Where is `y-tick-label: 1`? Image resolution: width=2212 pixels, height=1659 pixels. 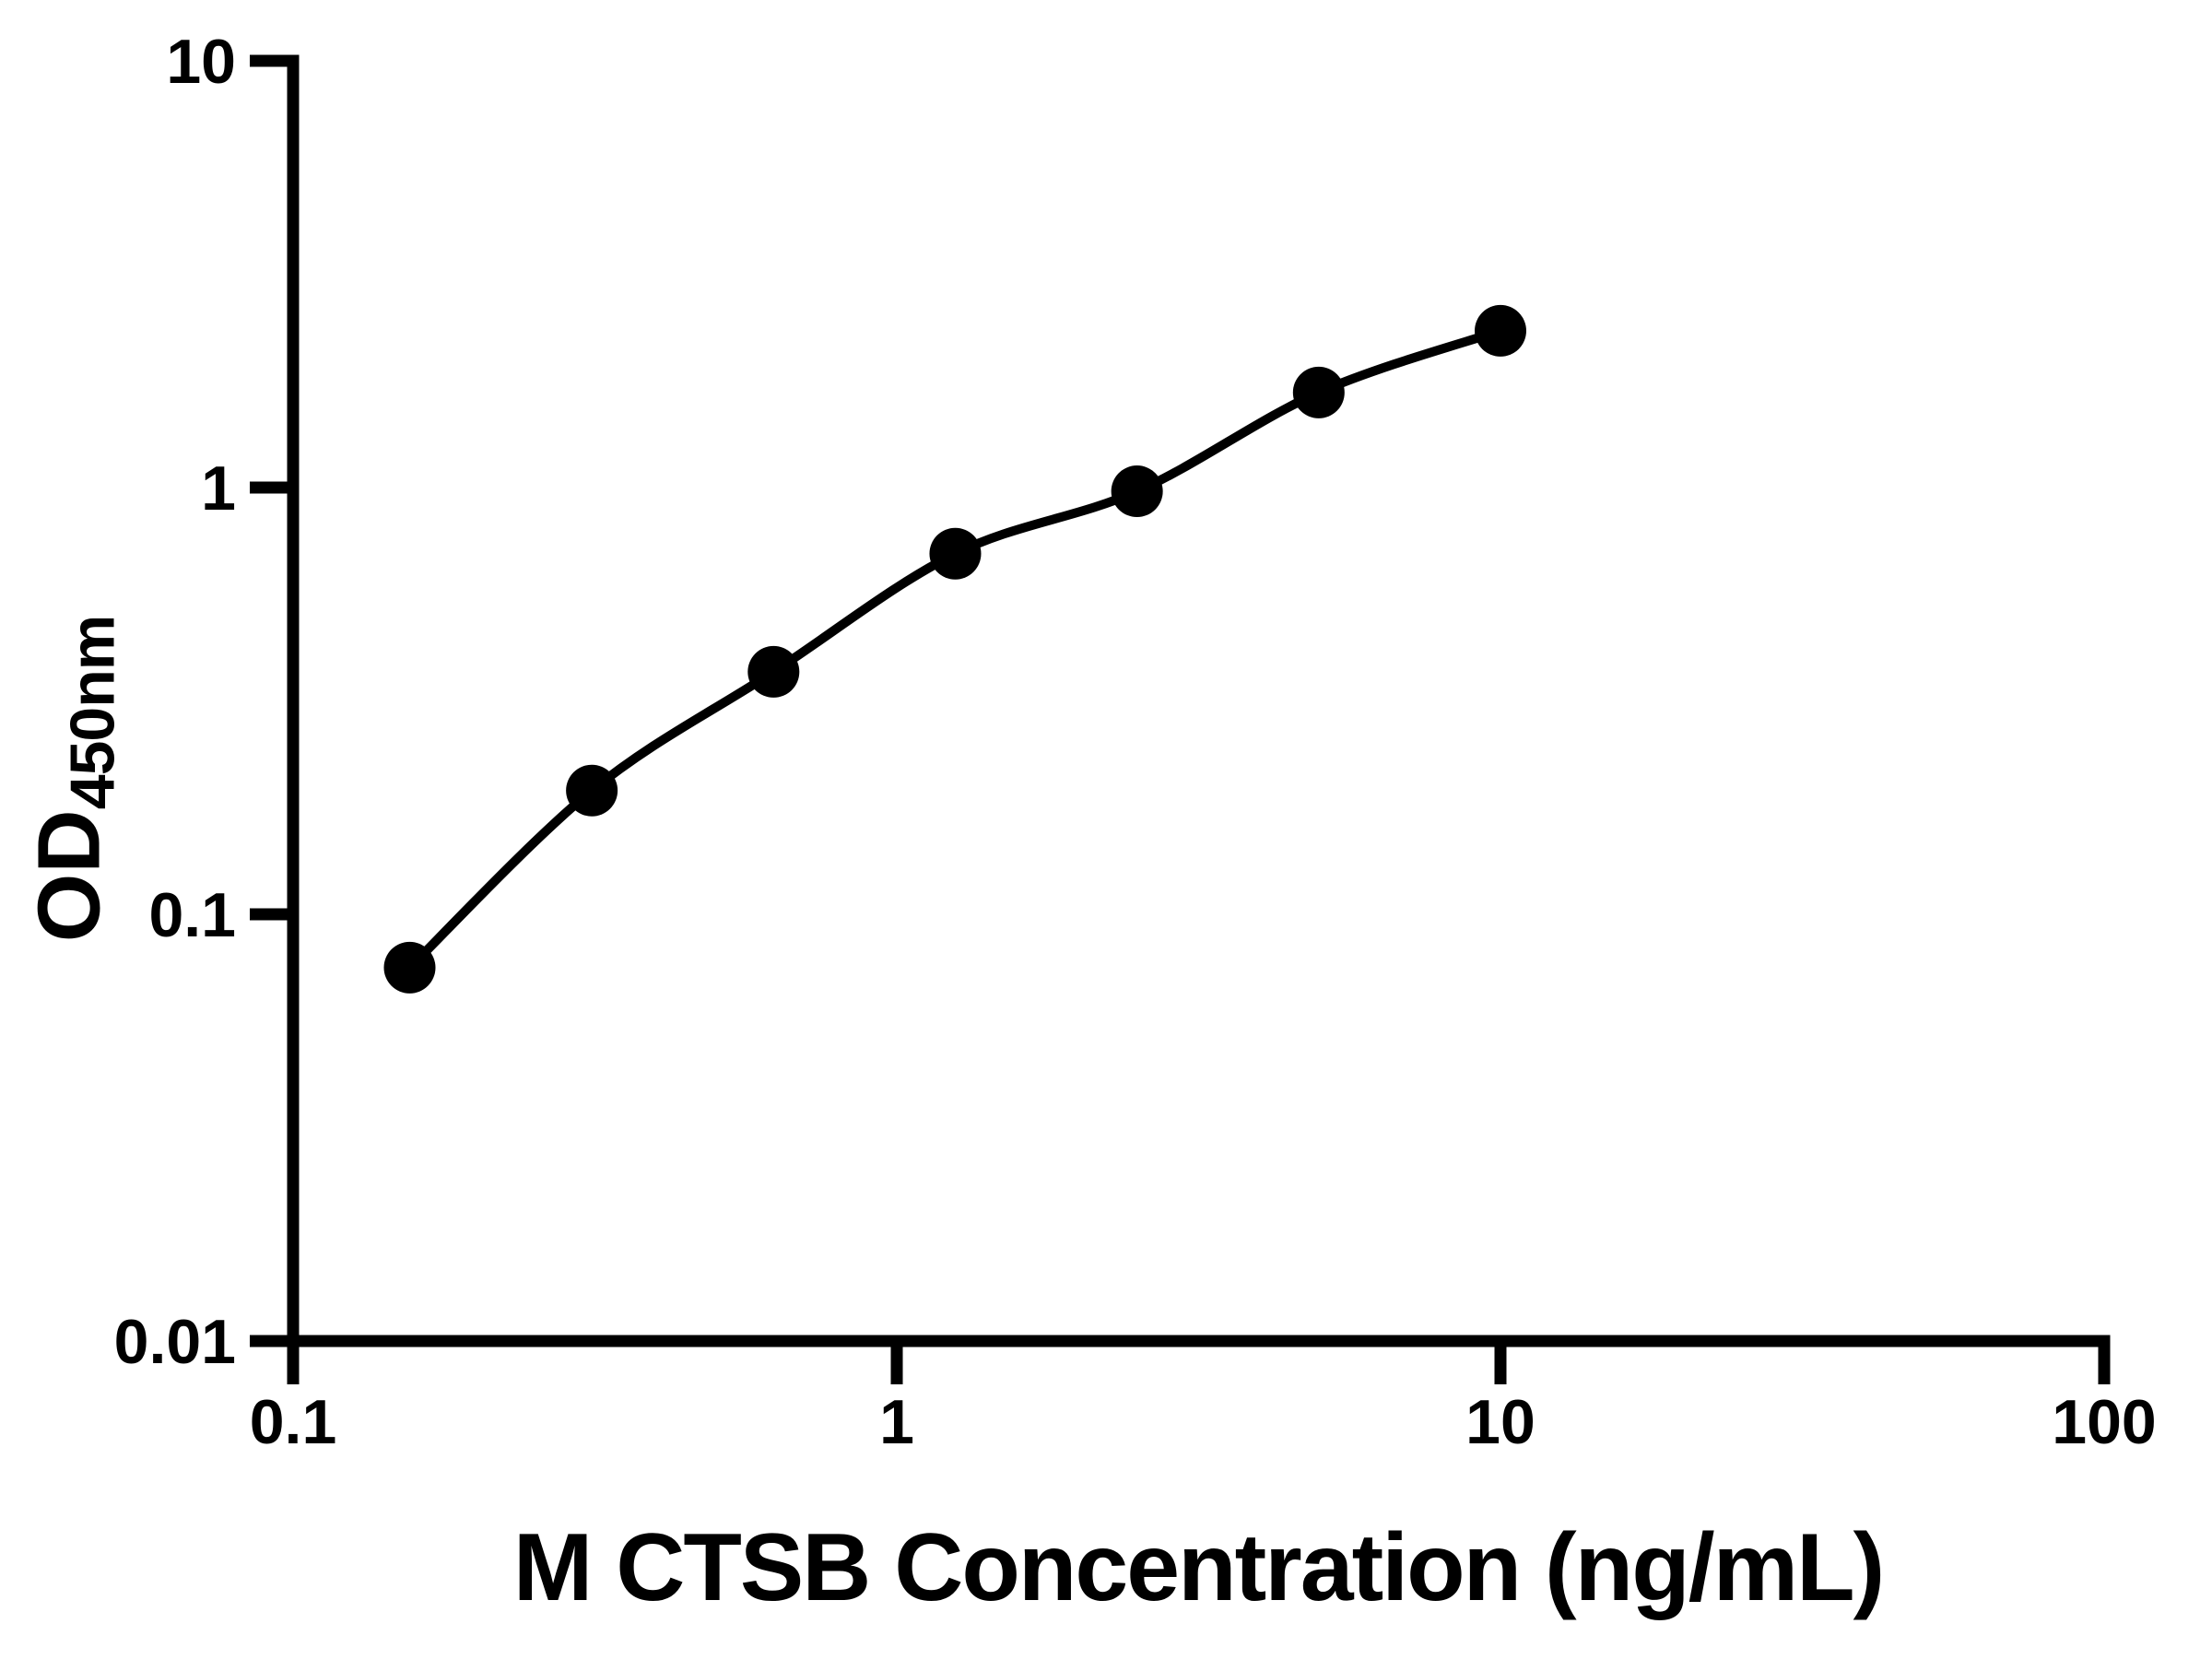 y-tick-label: 1 is located at coordinates (218, 488).